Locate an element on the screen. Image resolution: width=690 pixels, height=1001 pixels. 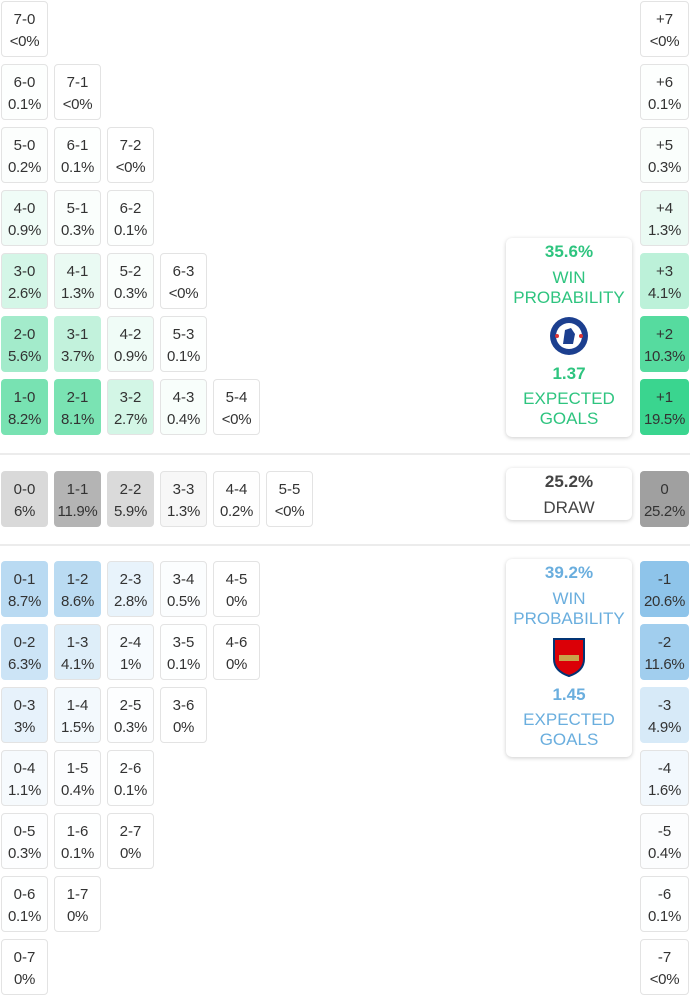
away-win-label-1: WIN is located at coordinates (569, 598).